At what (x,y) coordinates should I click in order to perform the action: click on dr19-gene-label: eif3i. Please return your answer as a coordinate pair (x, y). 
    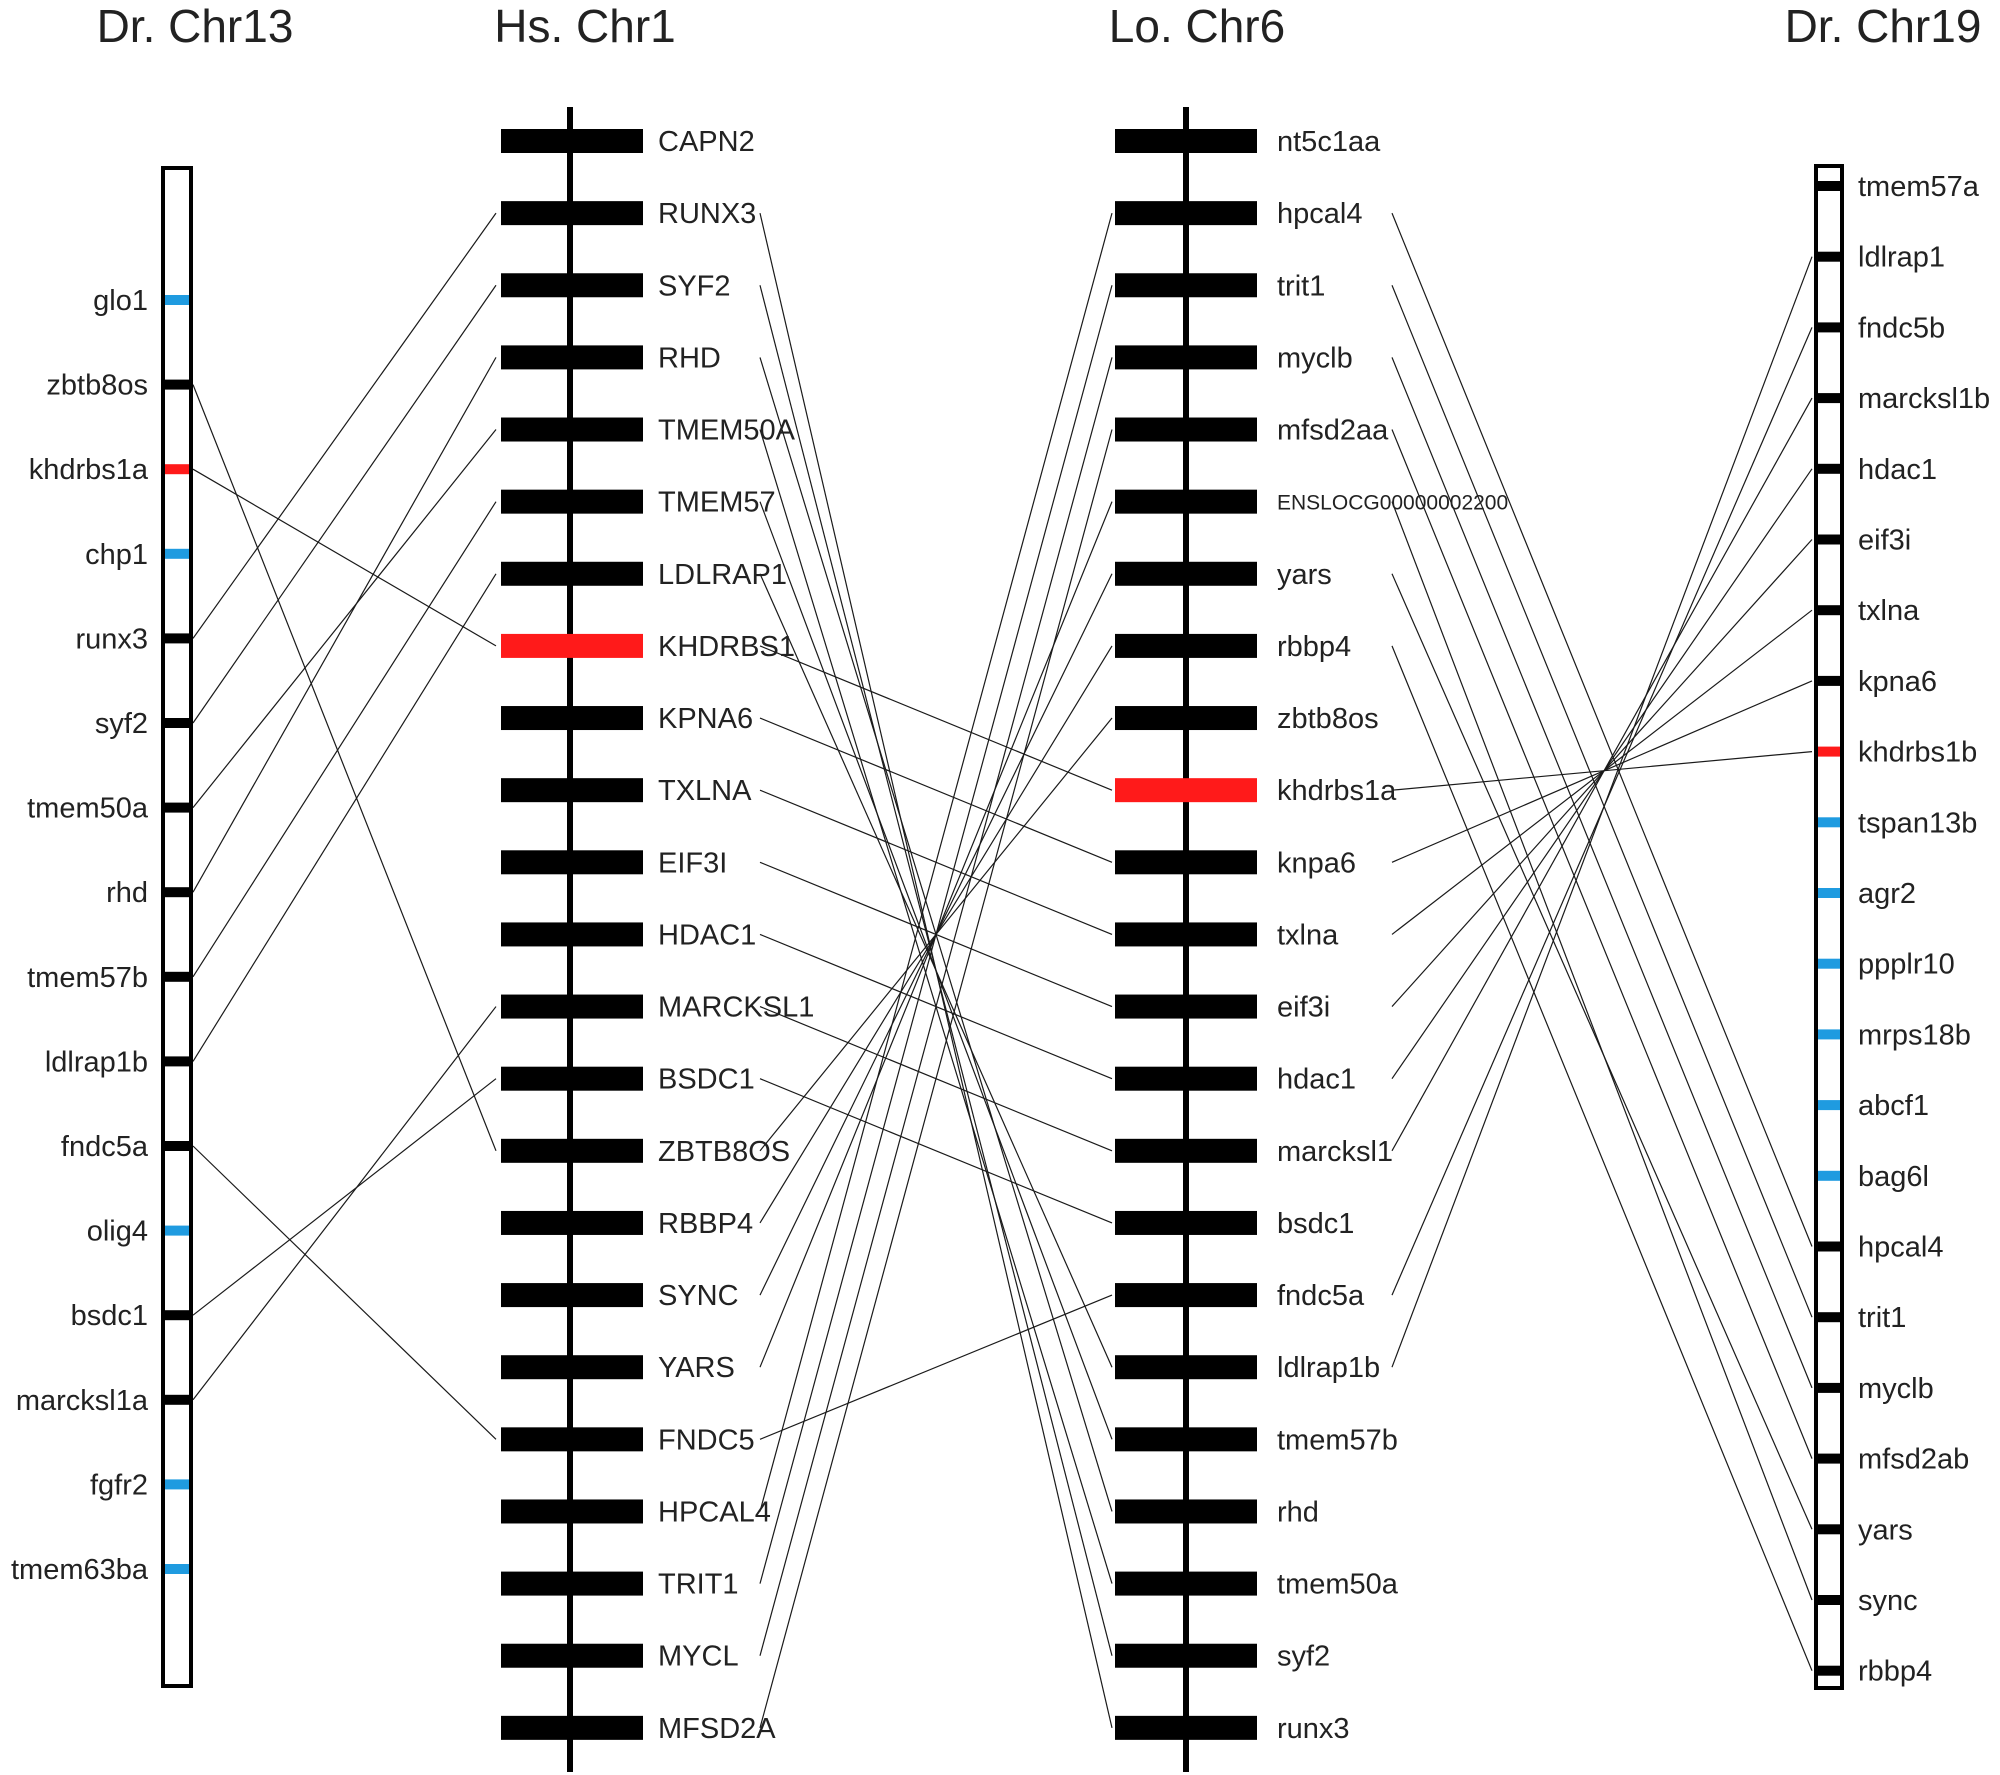
    Looking at the image, I should click on (1884, 541).